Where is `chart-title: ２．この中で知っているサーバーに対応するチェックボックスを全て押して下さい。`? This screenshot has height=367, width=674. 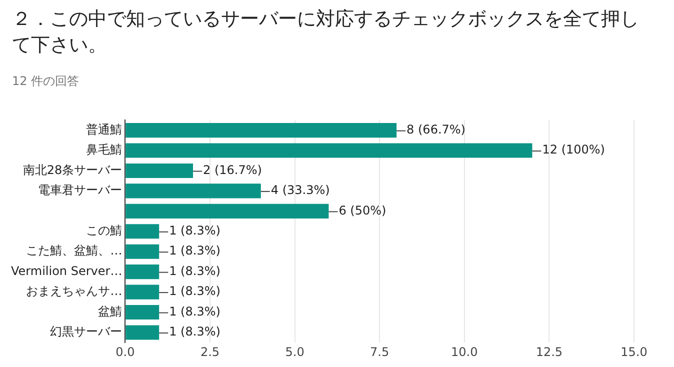 chart-title: ２．この中で知っているサーバーに対応するチェックボックスを全て押して下さい。 is located at coordinates (326, 32).